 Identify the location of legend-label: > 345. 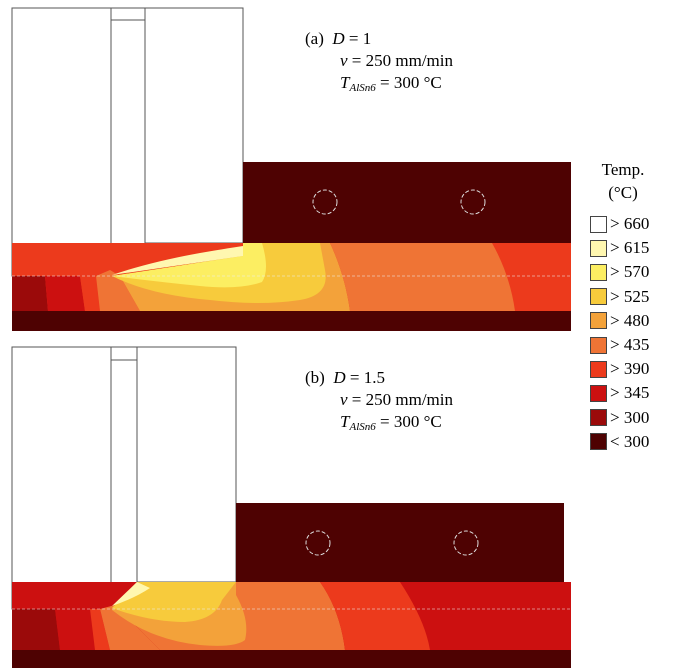
(630, 393).